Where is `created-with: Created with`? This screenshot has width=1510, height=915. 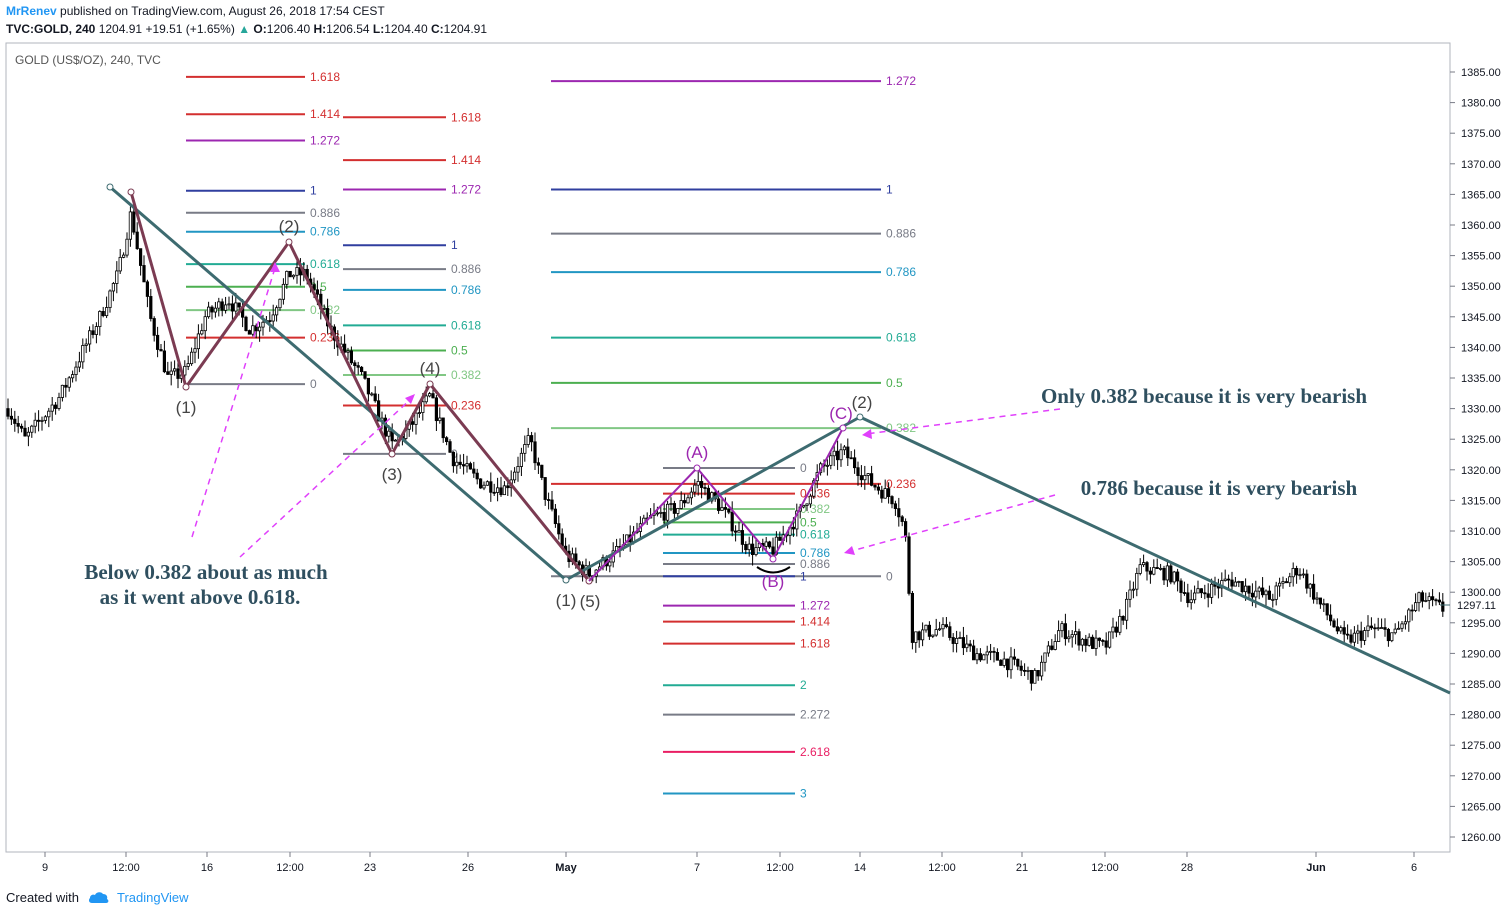
created-with: Created with is located at coordinates (42, 897).